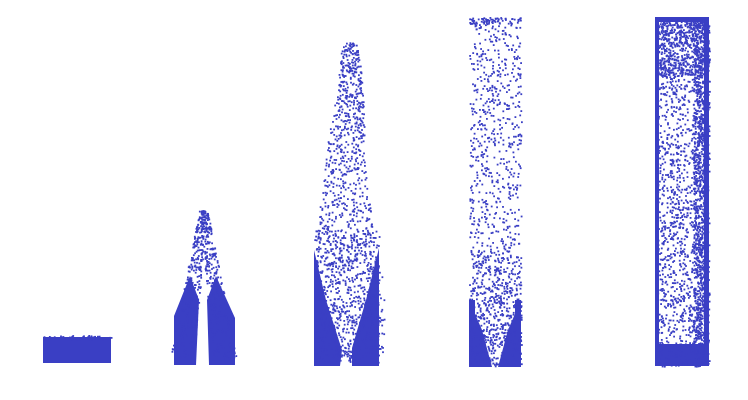  Describe the element at coordinates (221, 320) in the screenshot. I see `dense-leg-right` at that location.